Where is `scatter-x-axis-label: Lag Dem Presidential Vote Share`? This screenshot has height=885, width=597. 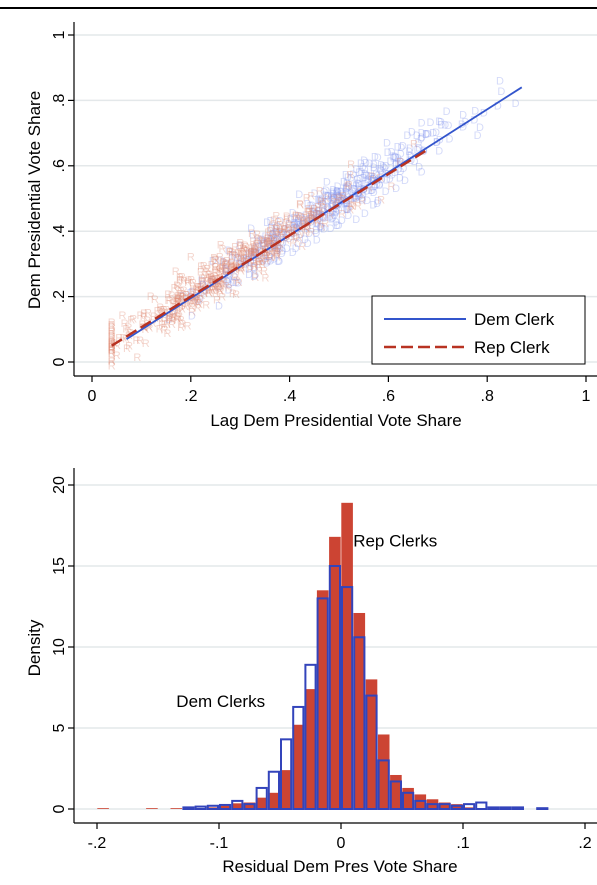 scatter-x-axis-label: Lag Dem Presidential Vote Share is located at coordinates (335, 420).